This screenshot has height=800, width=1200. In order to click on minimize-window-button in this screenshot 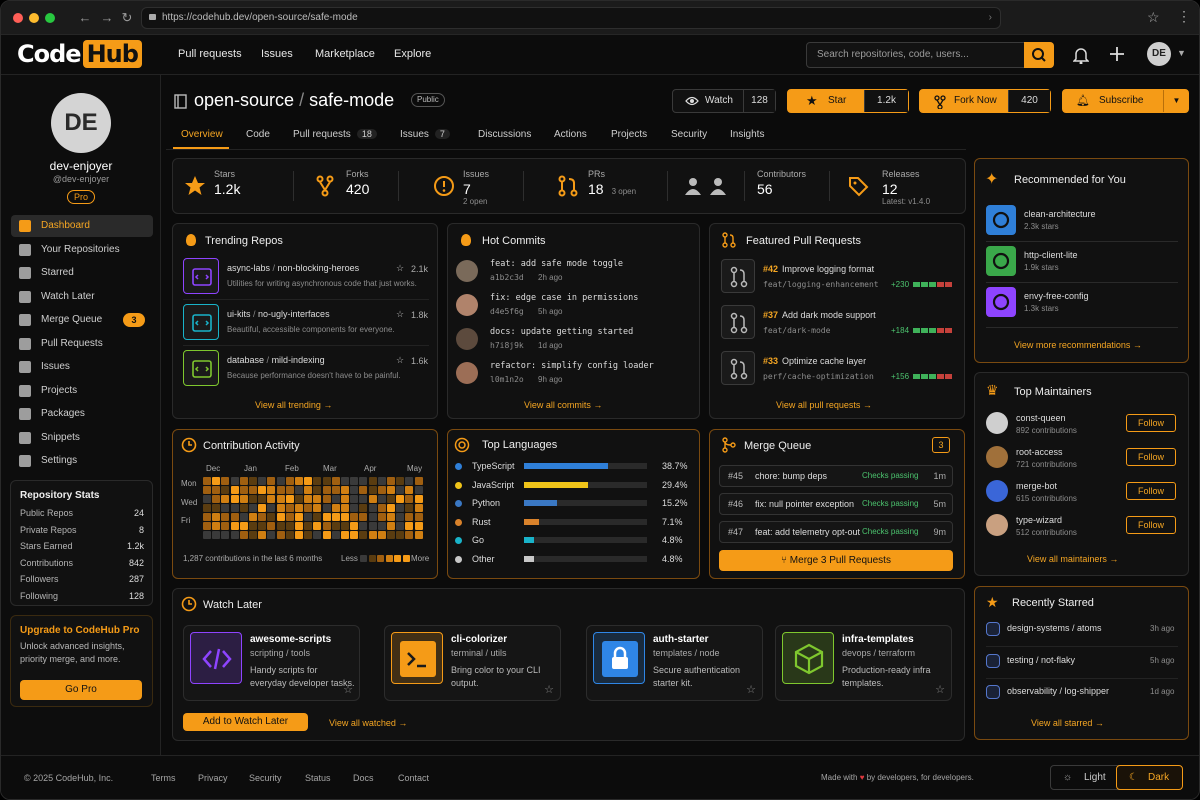, I will do `click(34, 18)`.